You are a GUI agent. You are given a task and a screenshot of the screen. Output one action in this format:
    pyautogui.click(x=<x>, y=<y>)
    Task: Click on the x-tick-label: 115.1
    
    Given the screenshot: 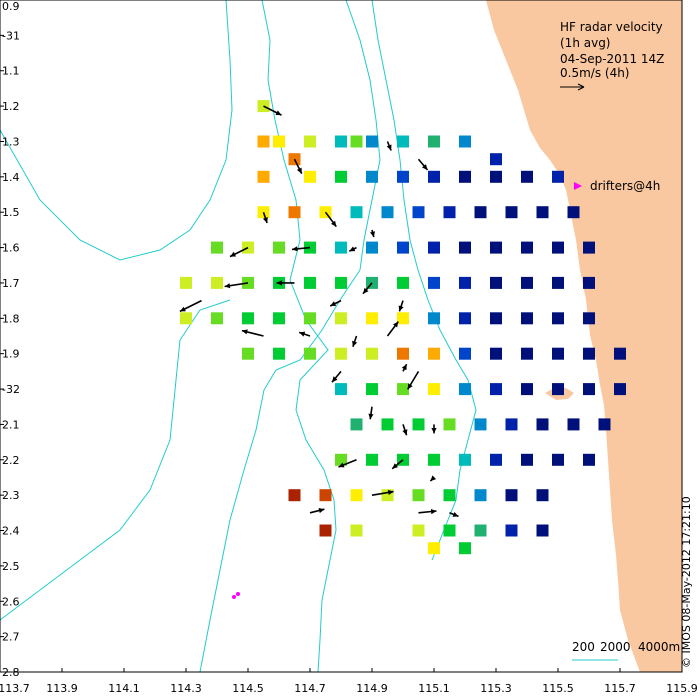 What is the action you would take?
    pyautogui.click(x=434, y=688)
    